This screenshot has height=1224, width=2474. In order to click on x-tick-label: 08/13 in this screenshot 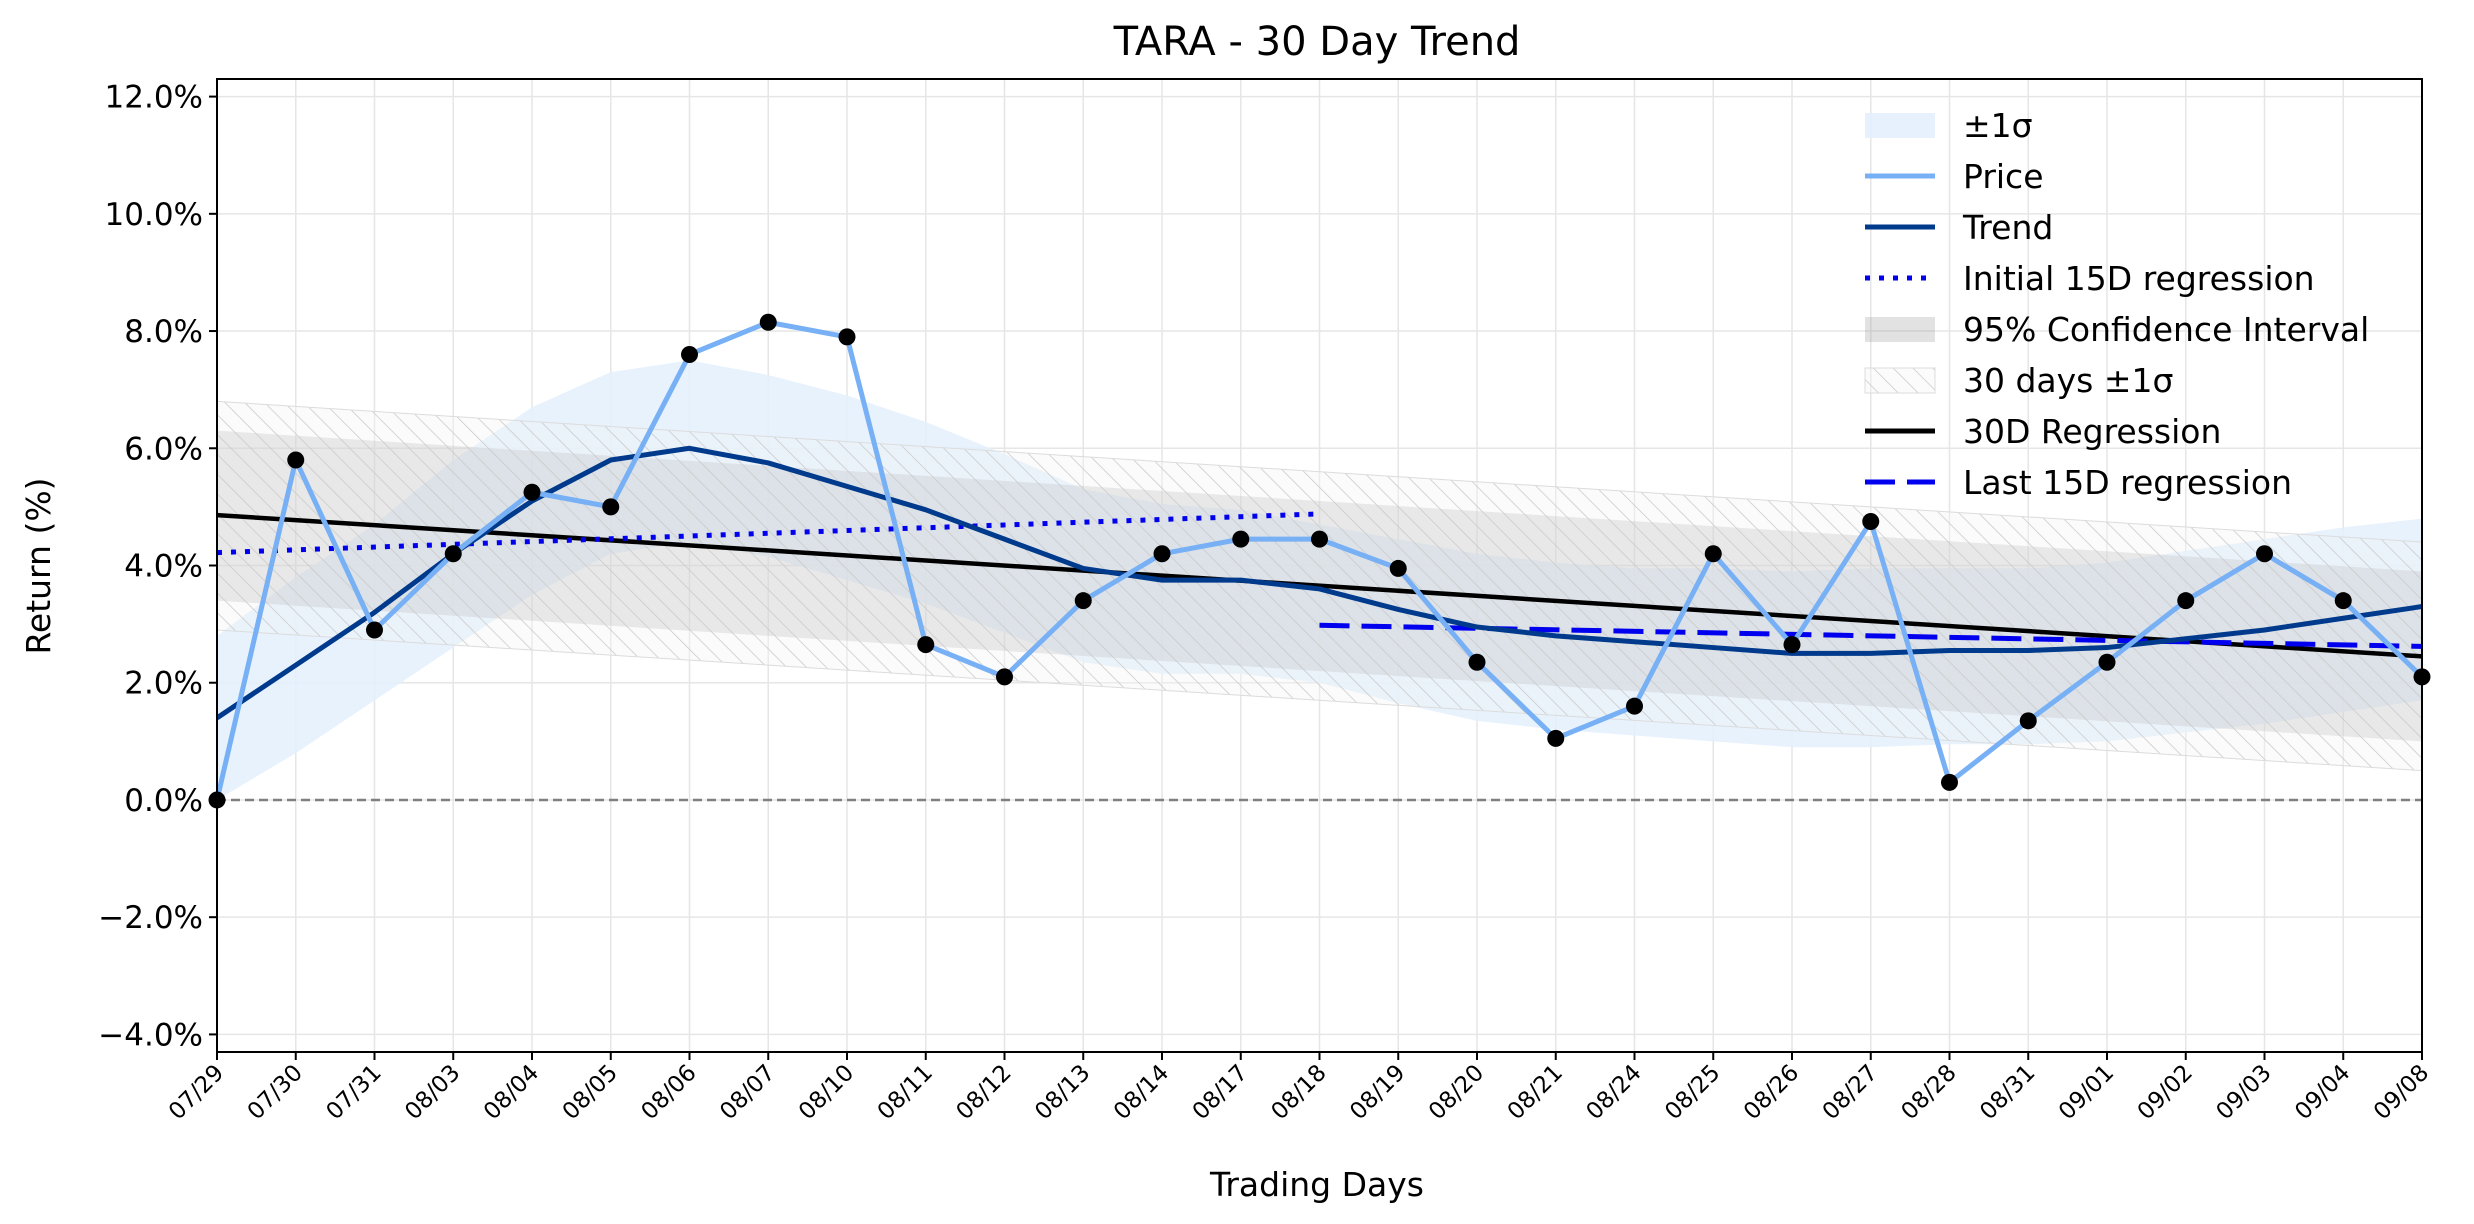, I will do `click(1062, 1092)`.